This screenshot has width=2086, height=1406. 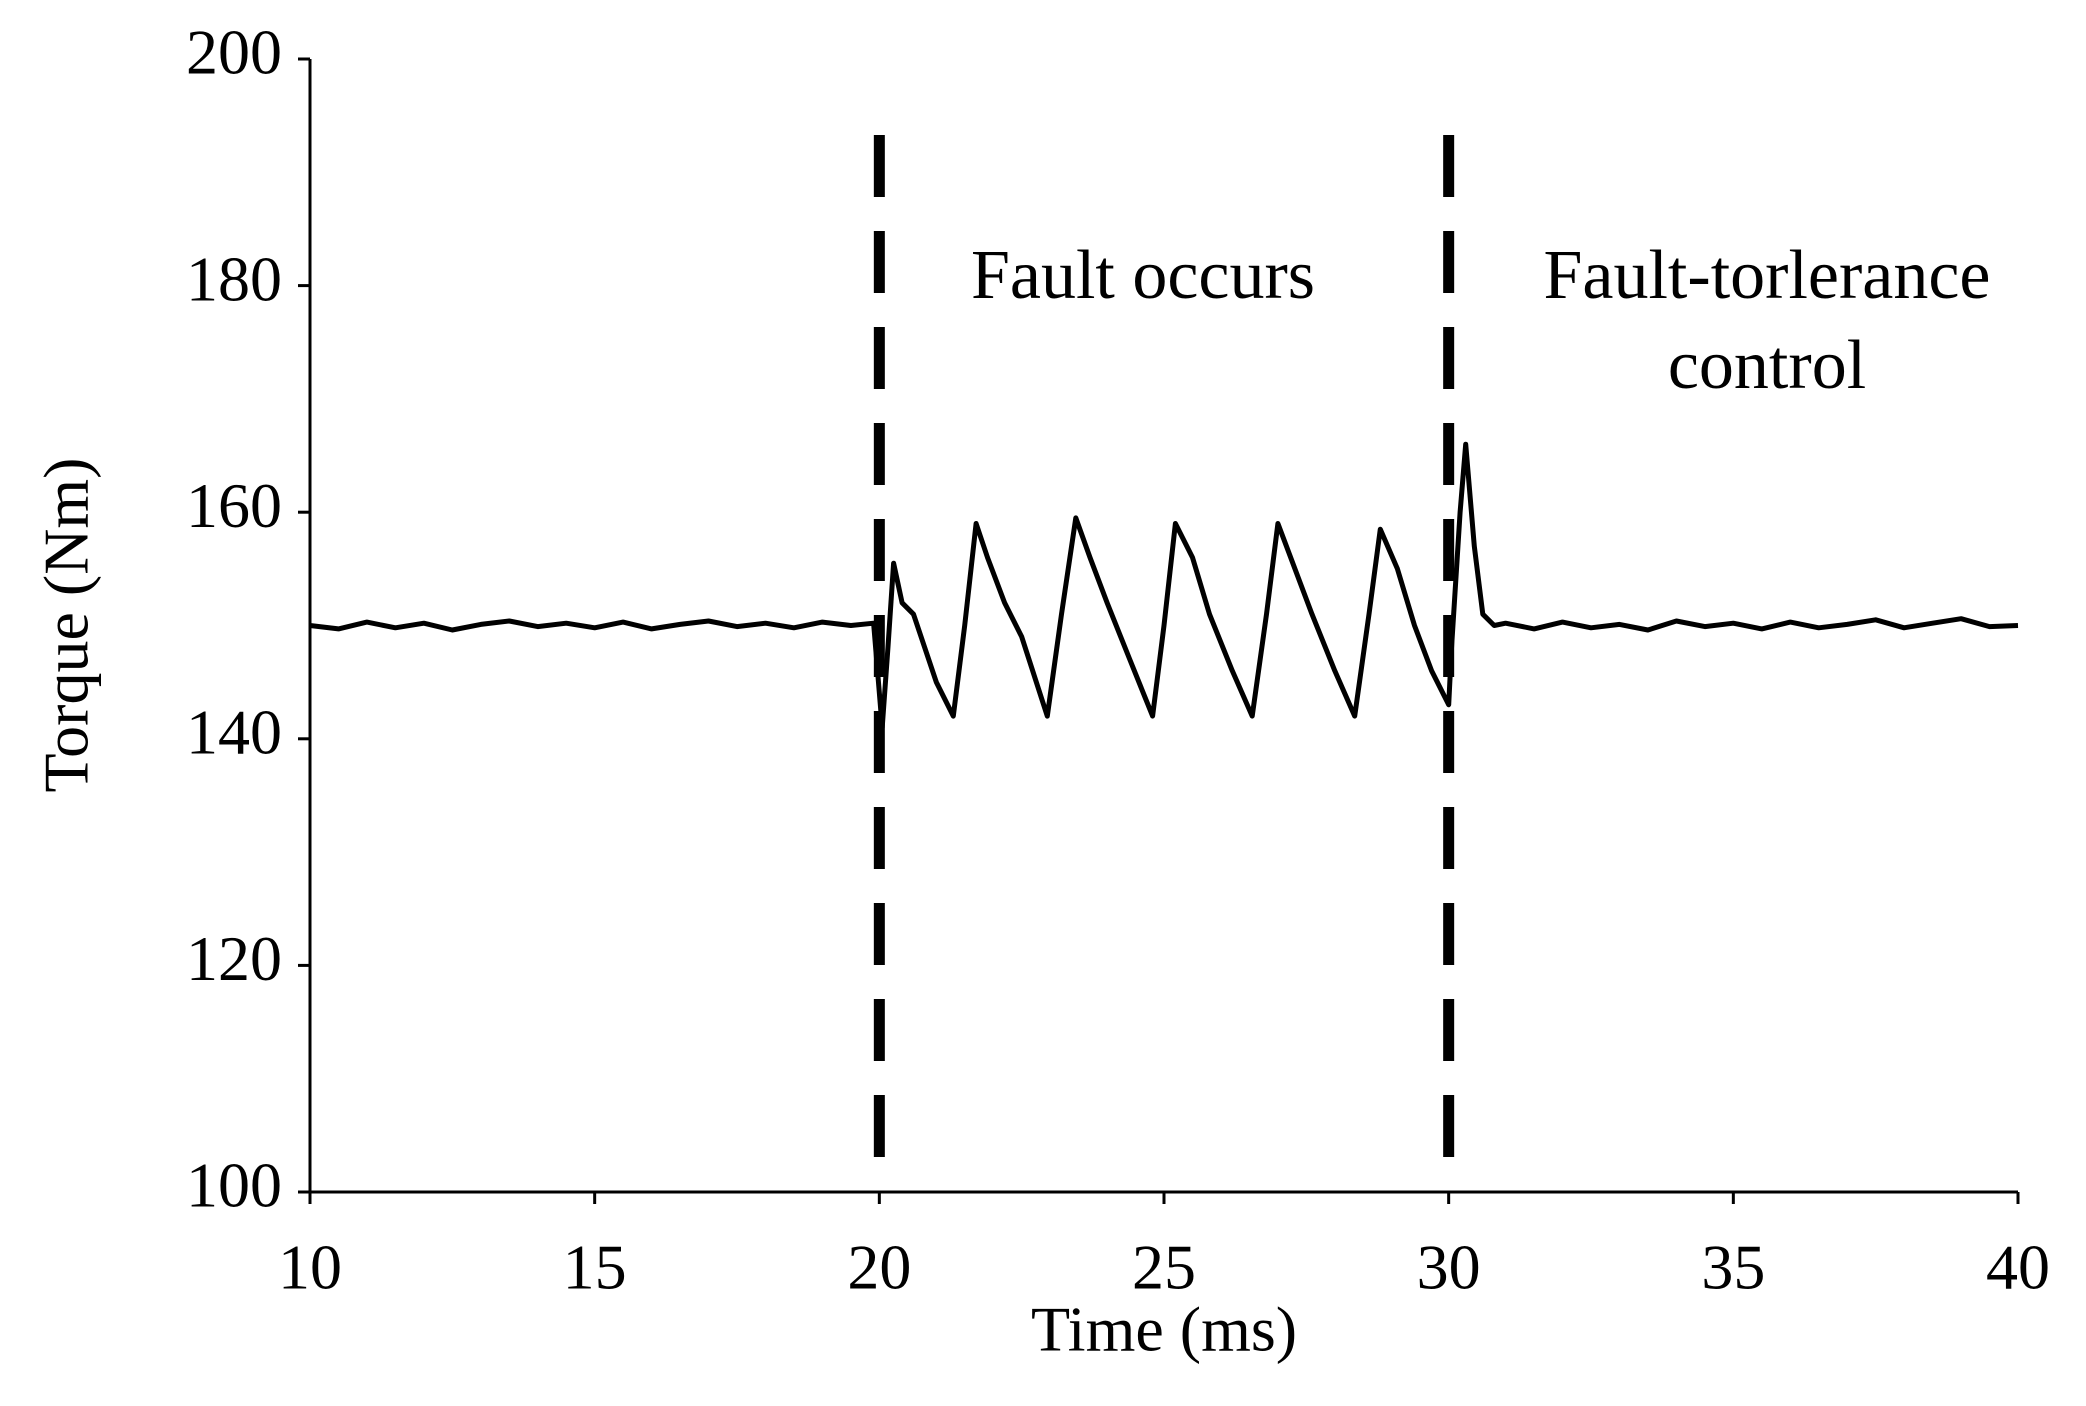 What do you see at coordinates (234, 958) in the screenshot?
I see `y-tick-label: 120` at bounding box center [234, 958].